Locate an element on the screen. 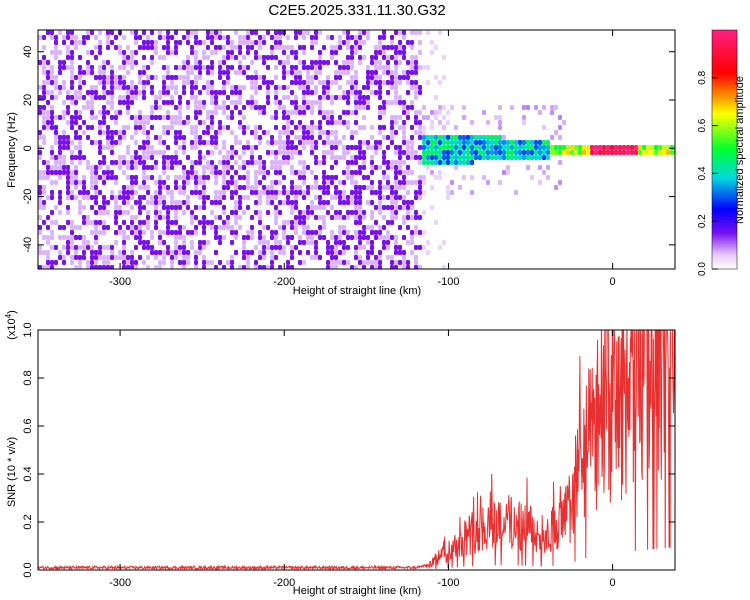 The width and height of the screenshot is (750, 600). snr-y-multiplier-exp: 4 is located at coordinates (8, 315).